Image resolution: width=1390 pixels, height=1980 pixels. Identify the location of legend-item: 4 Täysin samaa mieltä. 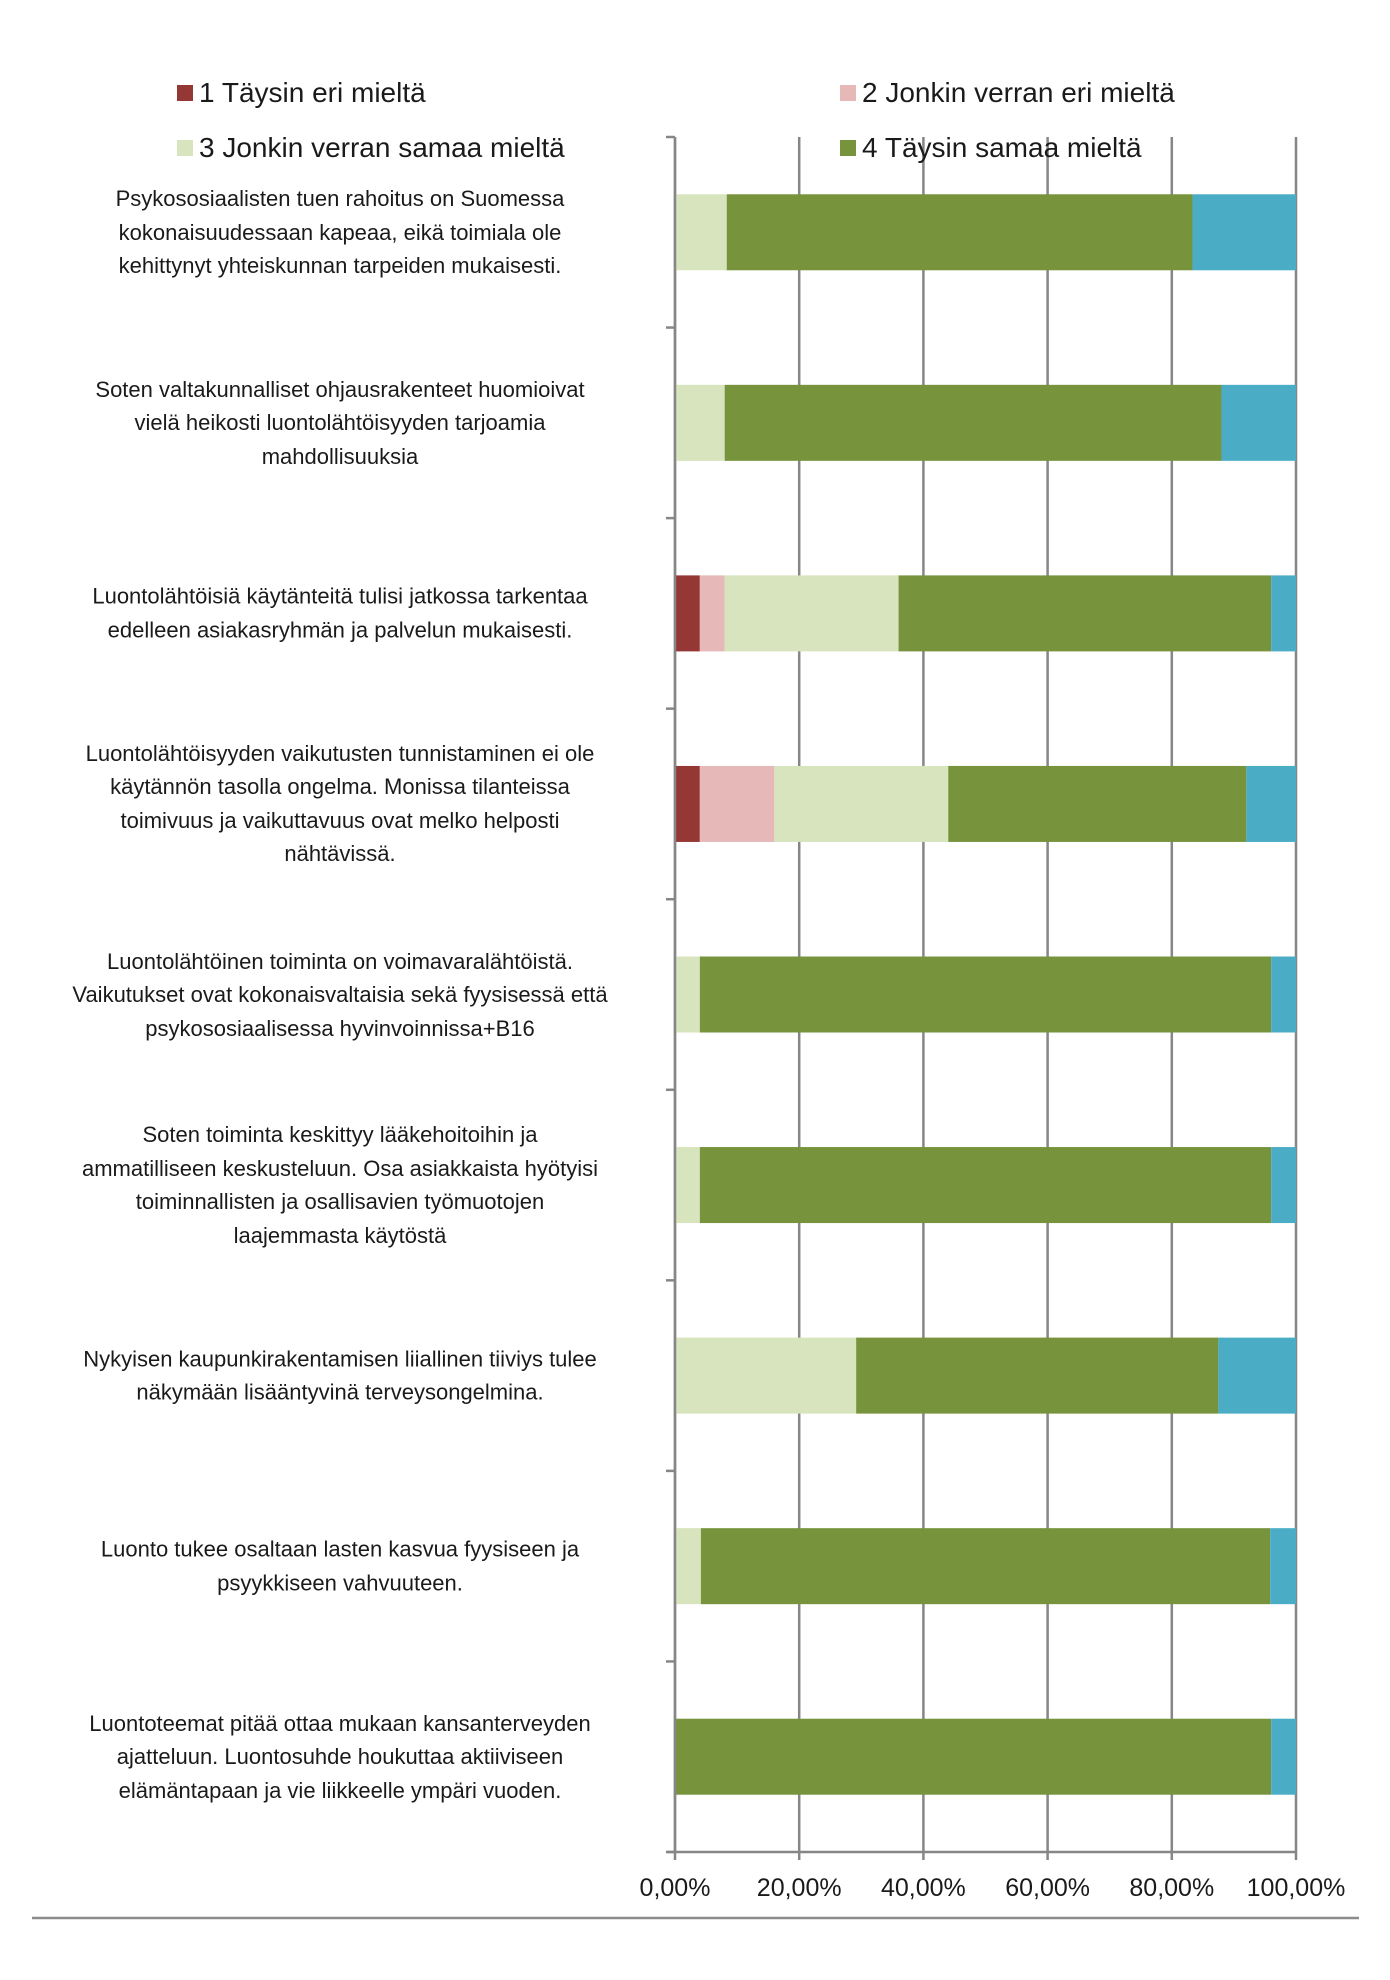
(991, 148).